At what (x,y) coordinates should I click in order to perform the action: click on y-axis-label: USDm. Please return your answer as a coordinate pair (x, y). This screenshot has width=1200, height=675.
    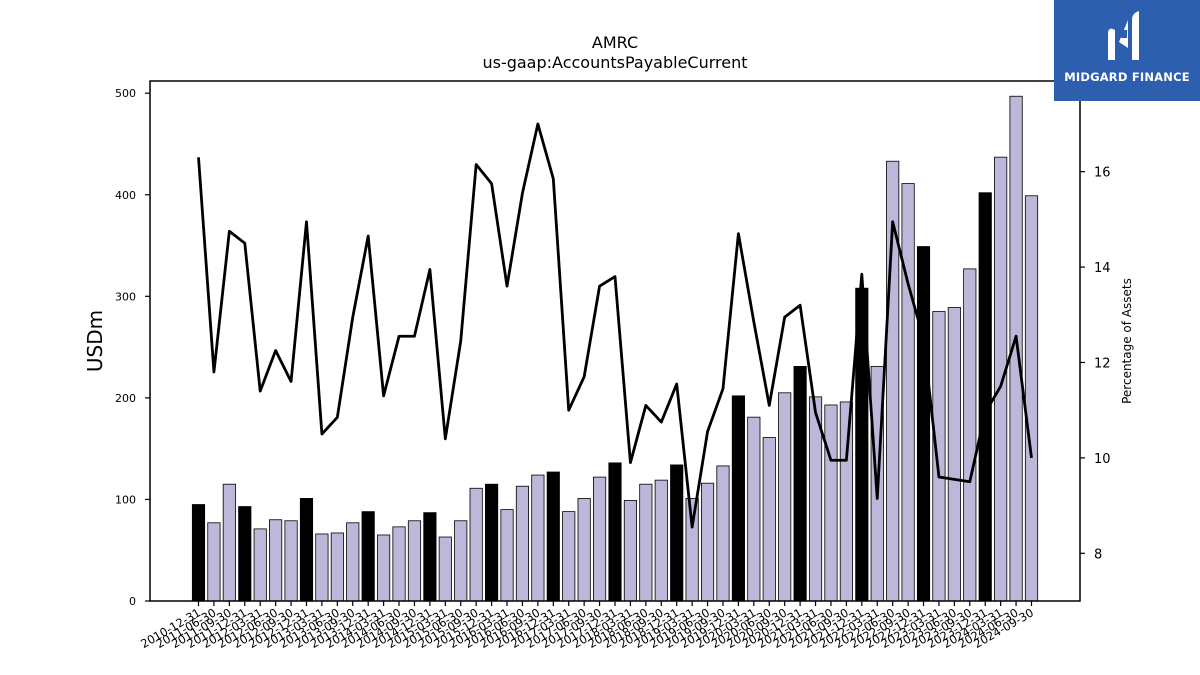
    Looking at the image, I should click on (95, 341).